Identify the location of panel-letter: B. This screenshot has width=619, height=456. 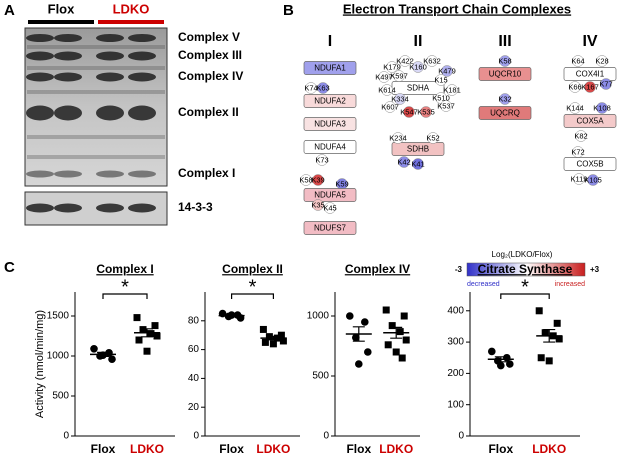
(288, 10).